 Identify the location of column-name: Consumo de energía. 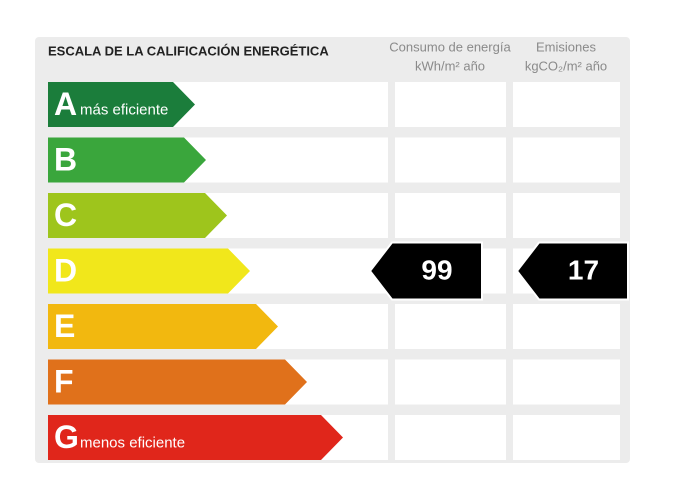
(450, 46).